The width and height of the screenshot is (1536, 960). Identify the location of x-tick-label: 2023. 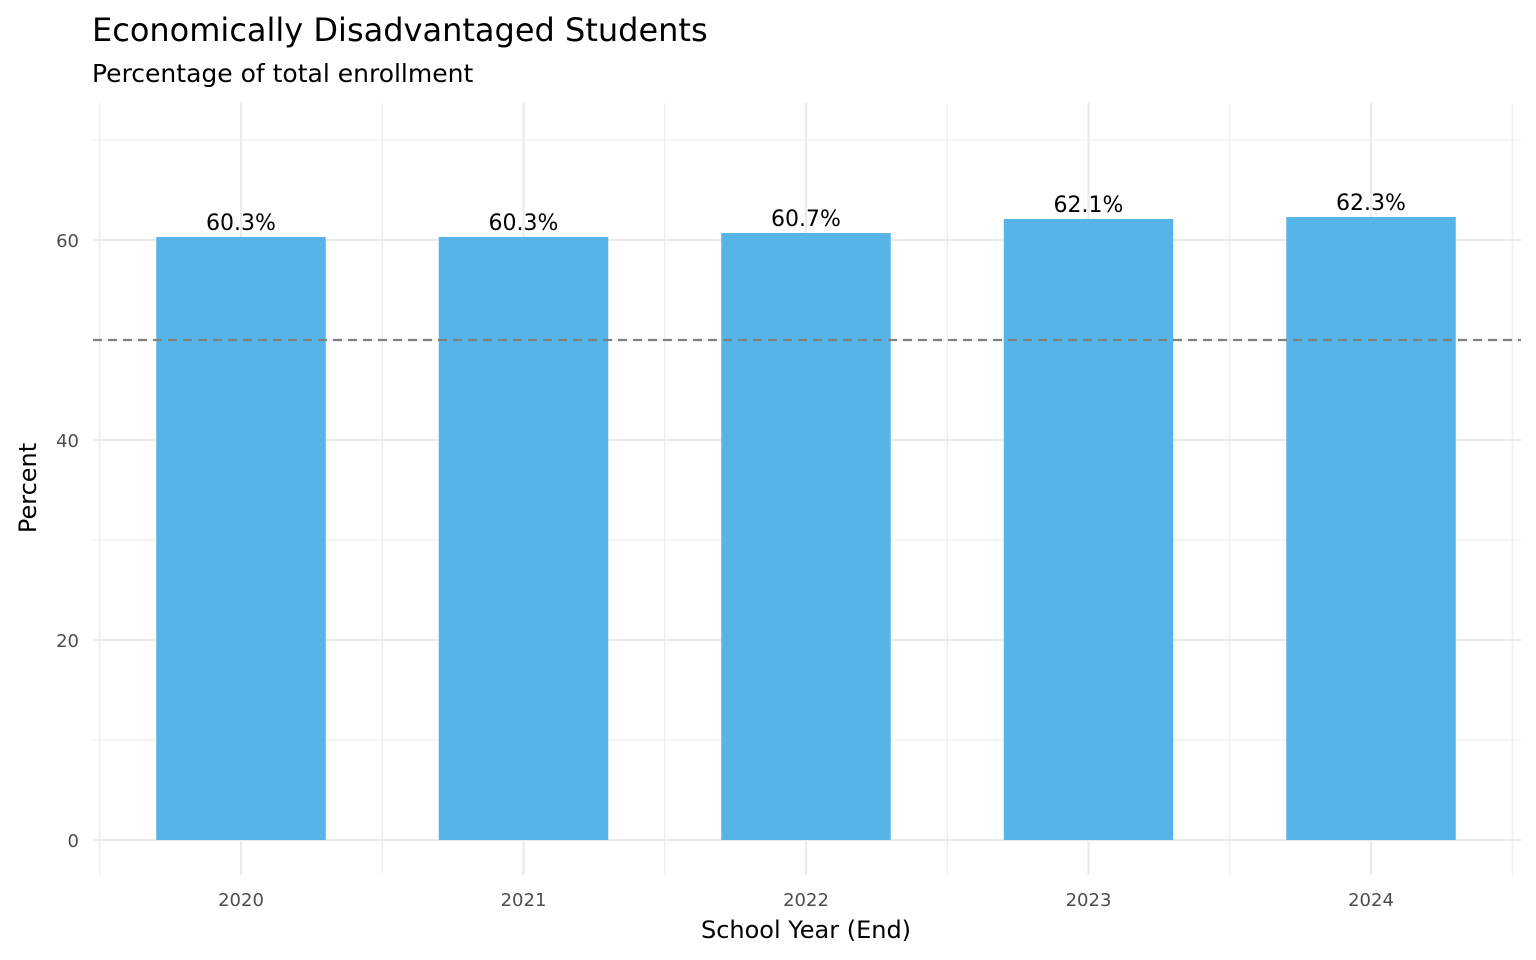
(1089, 900).